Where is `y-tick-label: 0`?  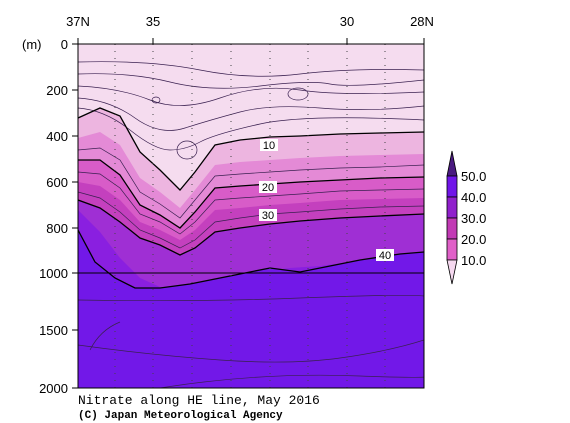
y-tick-label: 0 is located at coordinates (64, 44).